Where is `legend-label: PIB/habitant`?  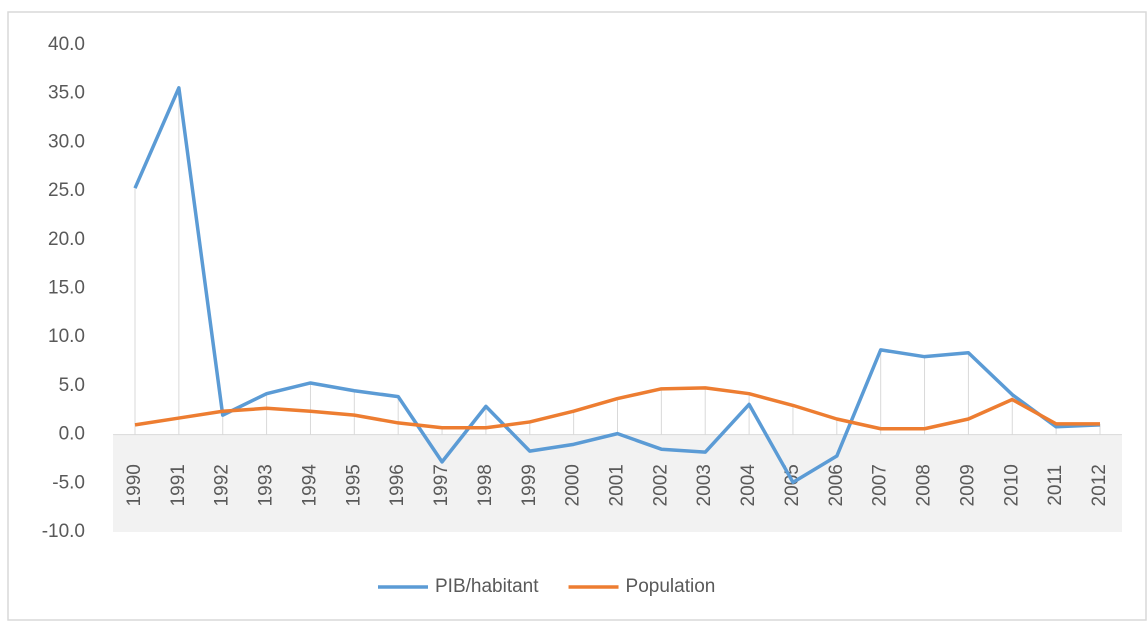
legend-label: PIB/habitant is located at coordinates (487, 586).